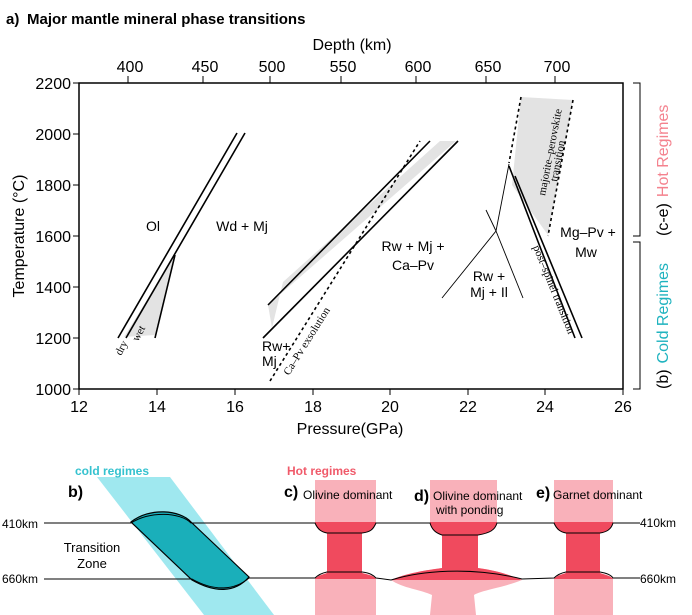  I want to click on plume-c-tz, so click(345, 550).